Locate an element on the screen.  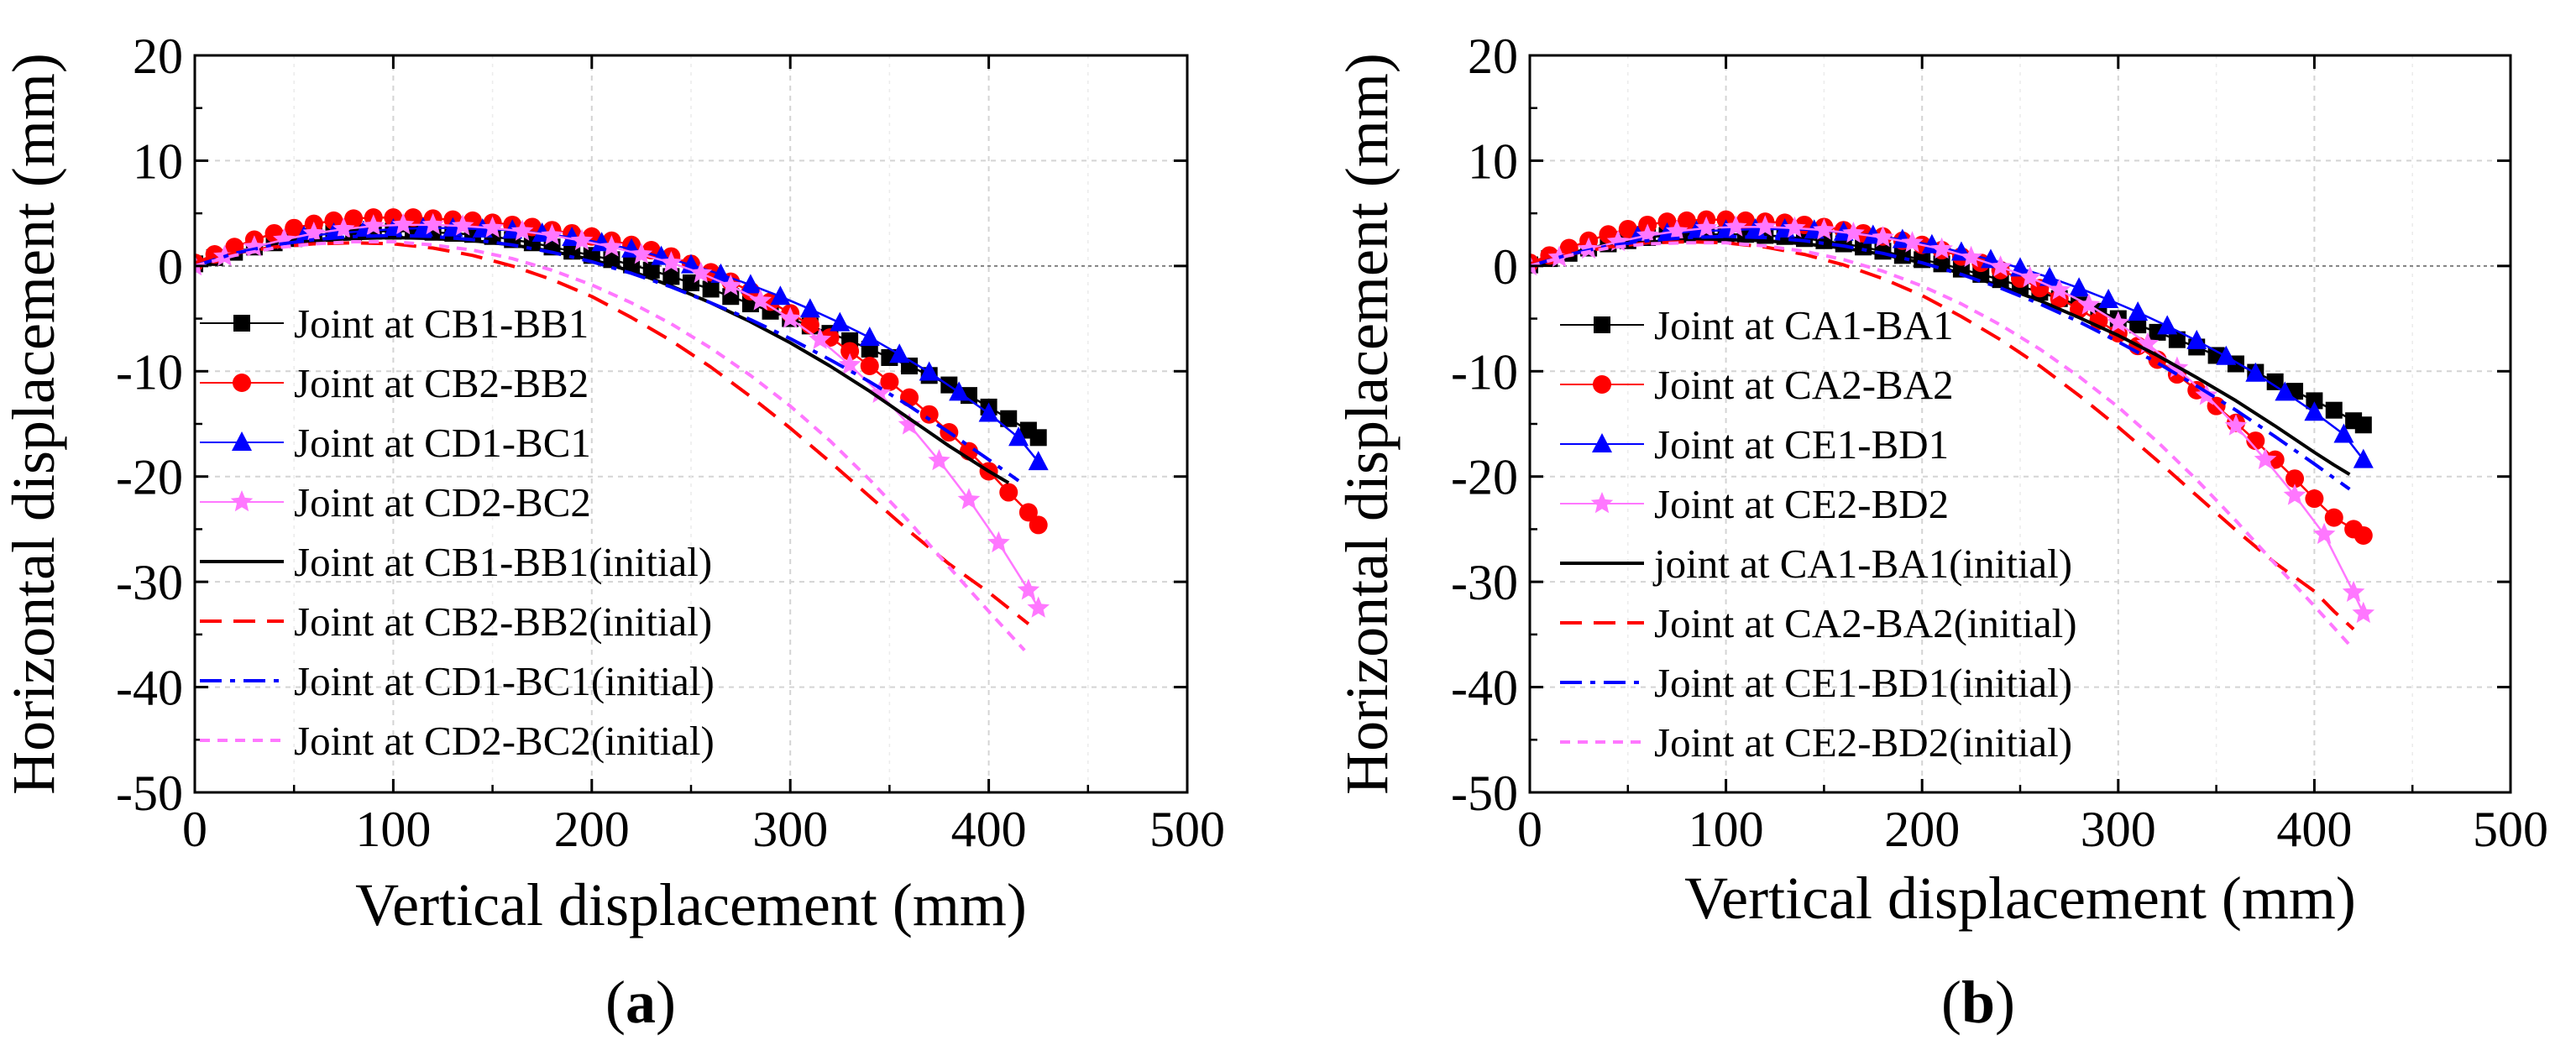
legend-entry: Joint at CD1-BC1(initial) is located at coordinates (504, 681).